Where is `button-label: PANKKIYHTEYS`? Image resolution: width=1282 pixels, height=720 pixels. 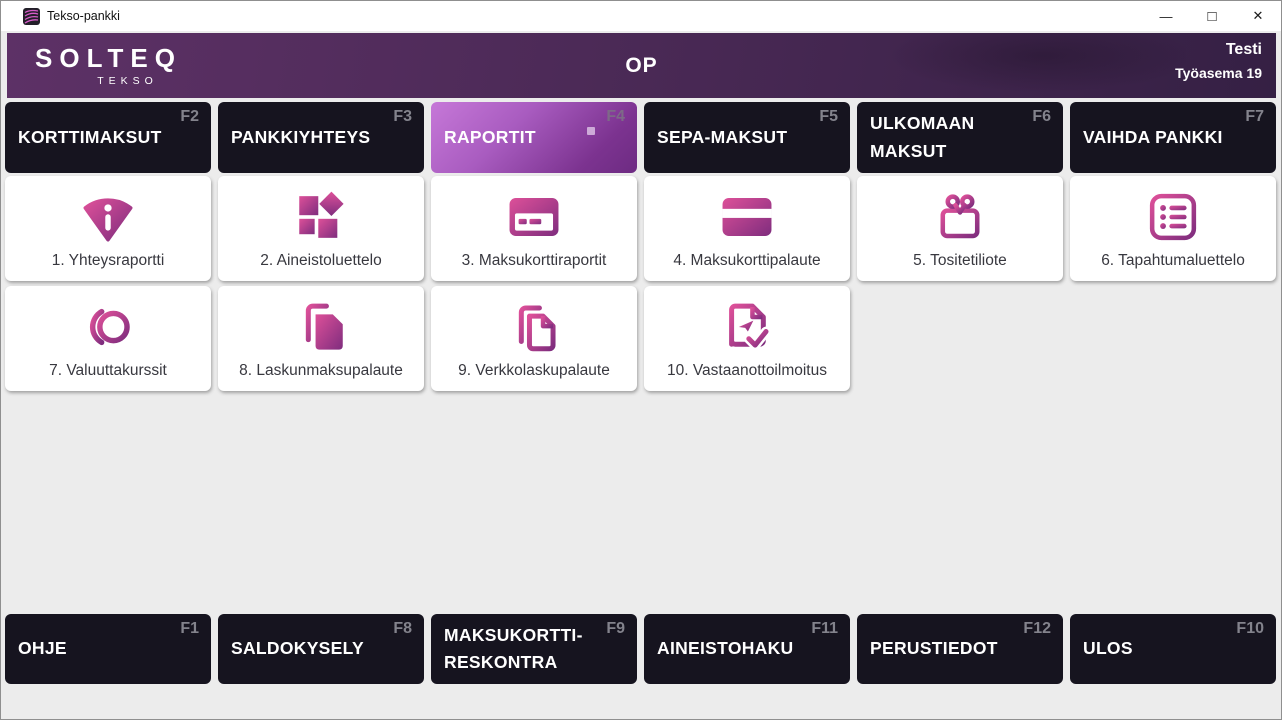 button-label: PANKKIYHTEYS is located at coordinates (301, 136).